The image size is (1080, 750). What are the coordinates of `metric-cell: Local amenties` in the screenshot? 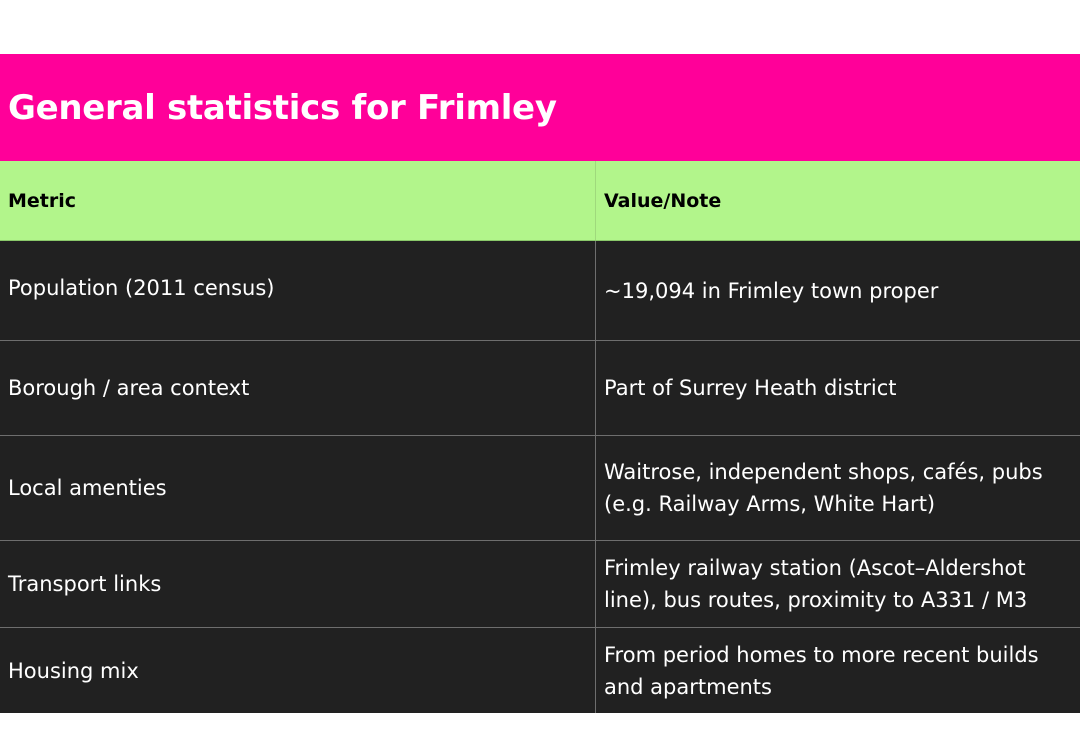 It's located at (298, 488).